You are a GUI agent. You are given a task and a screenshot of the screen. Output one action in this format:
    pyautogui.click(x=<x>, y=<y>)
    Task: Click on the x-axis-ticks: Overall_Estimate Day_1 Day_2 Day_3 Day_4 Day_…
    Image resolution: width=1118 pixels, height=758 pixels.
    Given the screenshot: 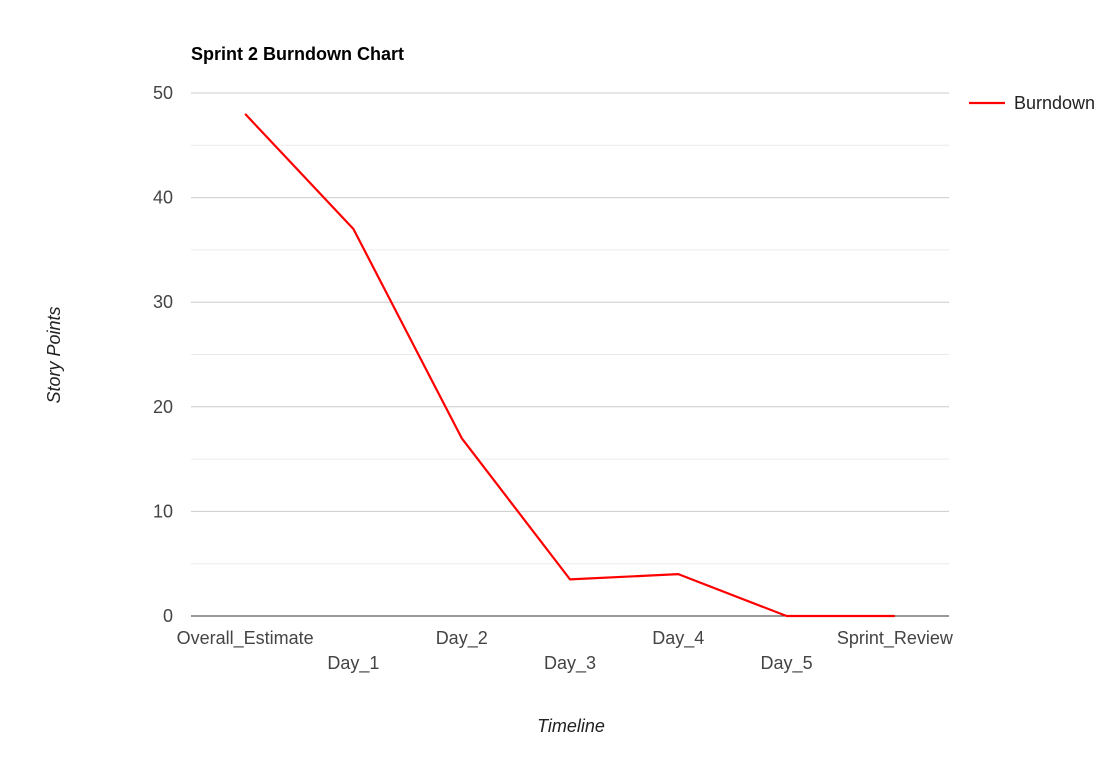 What is the action you would take?
    pyautogui.click(x=565, y=651)
    